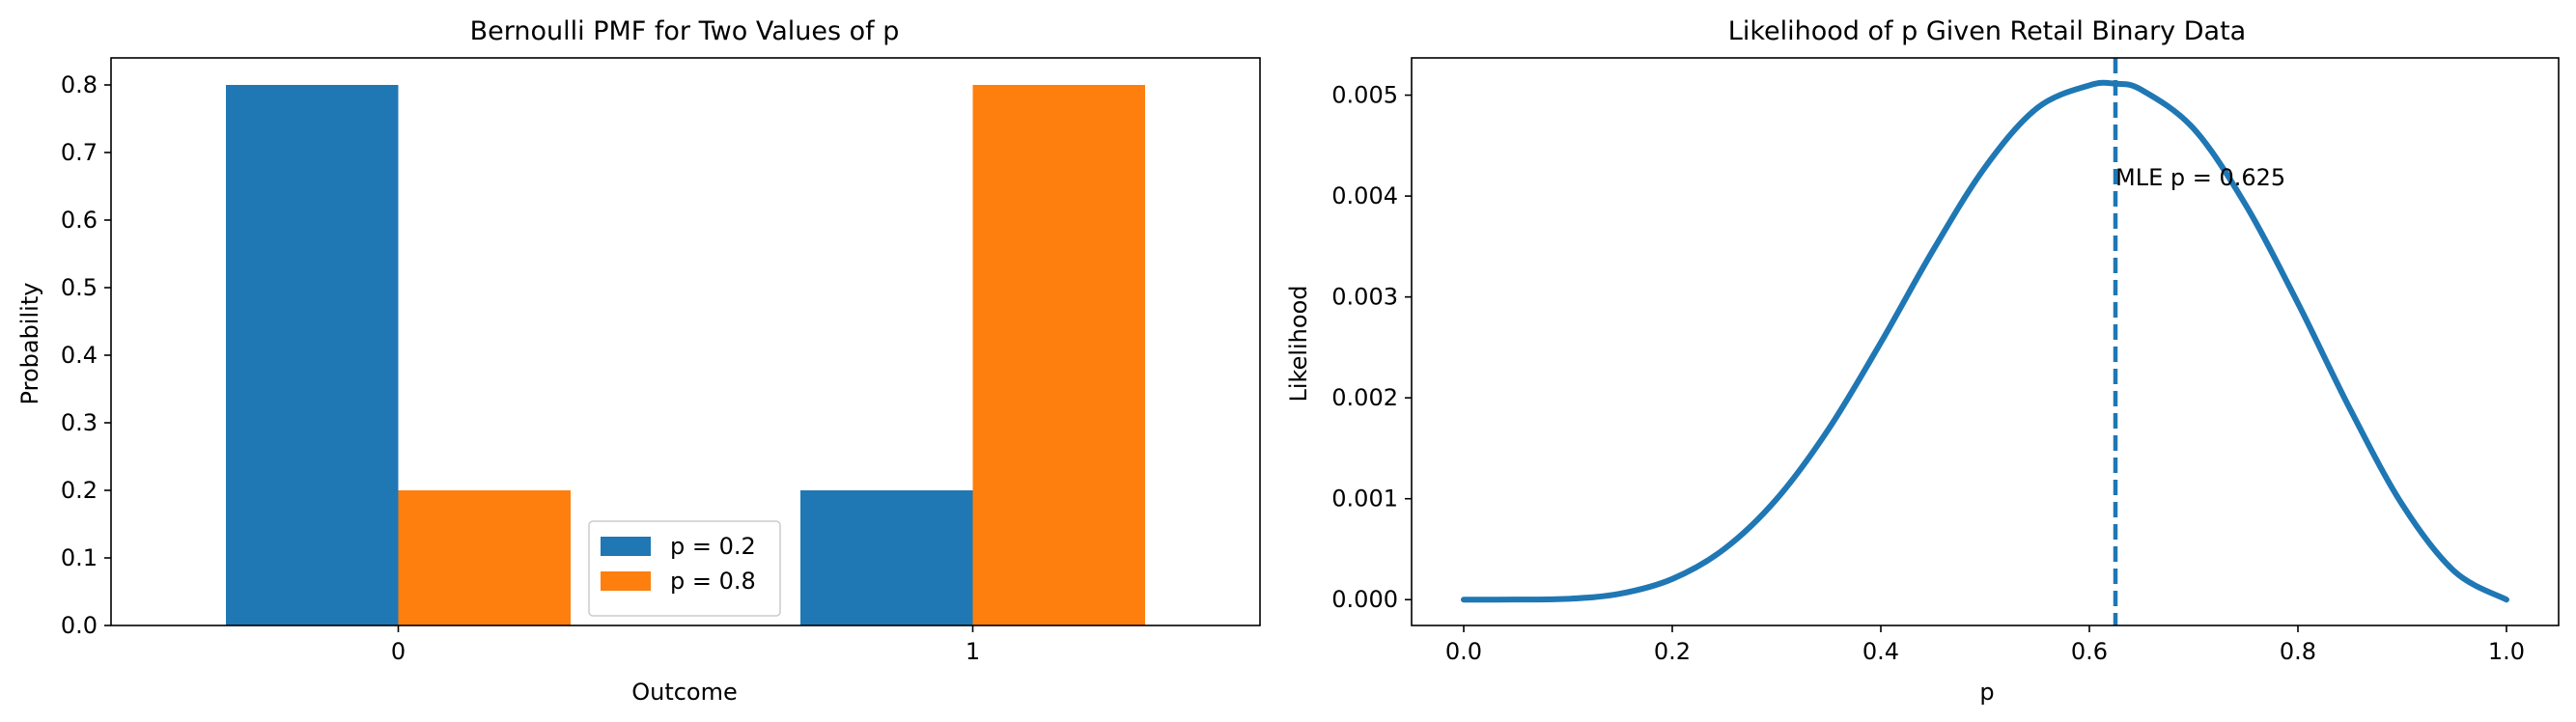 The image size is (2576, 722). Describe the element at coordinates (1881, 652) in the screenshot. I see `x-tick-label: 0.4` at that location.